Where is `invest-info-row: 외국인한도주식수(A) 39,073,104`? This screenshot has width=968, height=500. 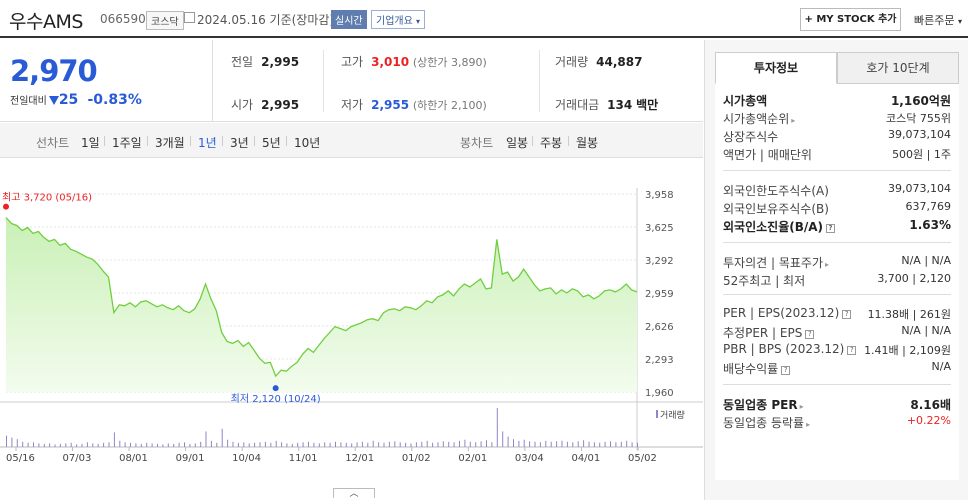
invest-info-row: 외국인한도주식수(A) 39,073,104 is located at coordinates (837, 191).